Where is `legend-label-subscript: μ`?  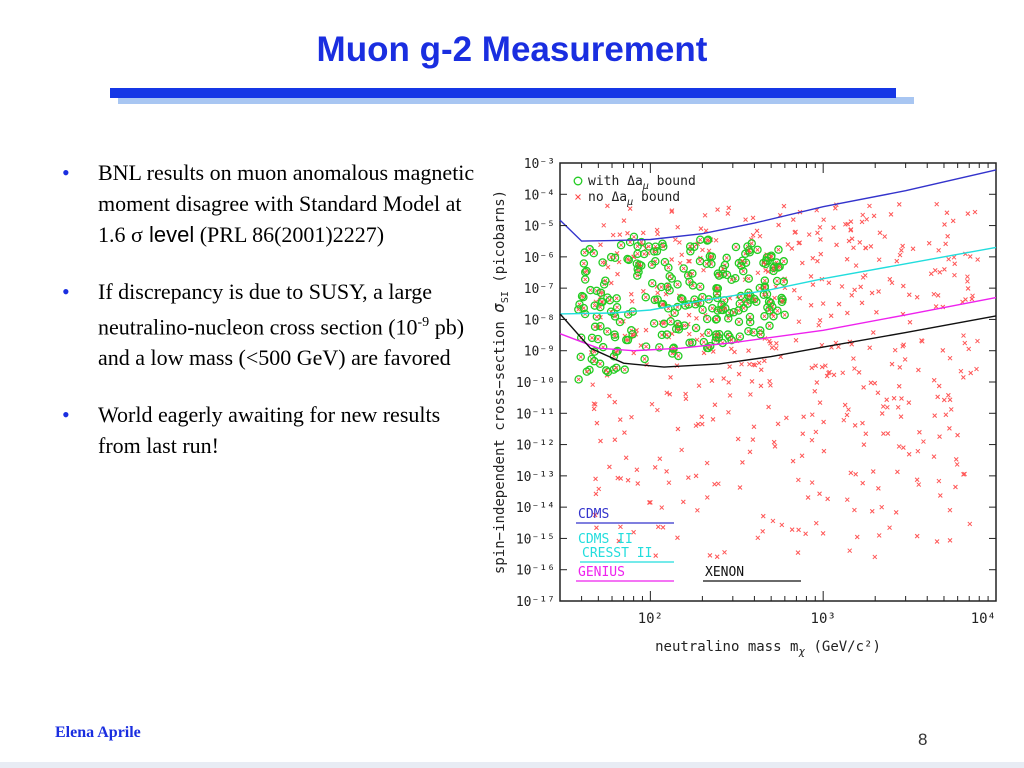
legend-label-subscript: μ is located at coordinates (629, 202).